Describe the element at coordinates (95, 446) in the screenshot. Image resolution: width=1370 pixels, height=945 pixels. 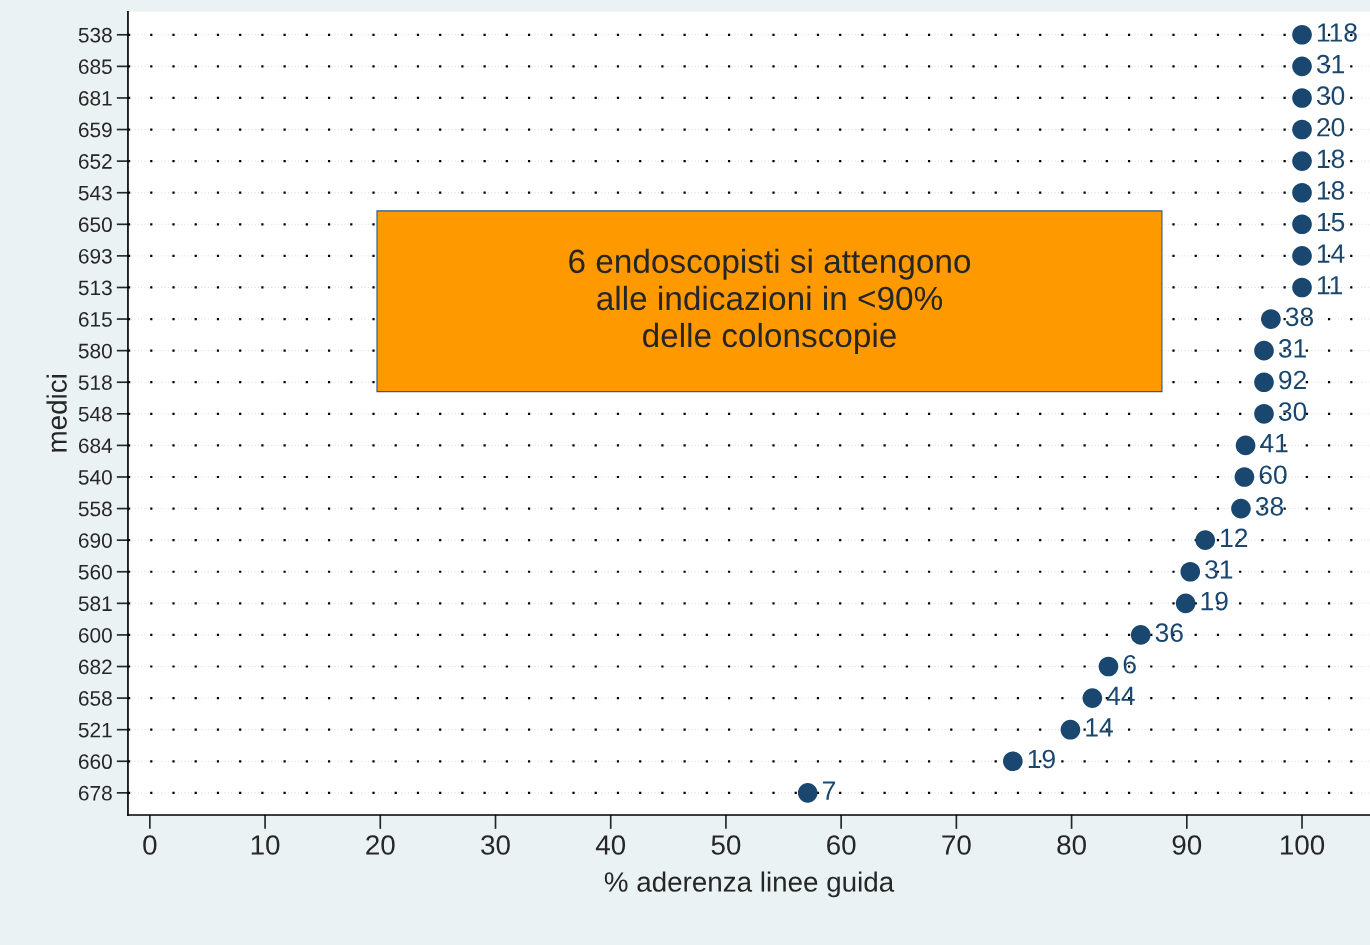
I see `y-tick-label: 684` at that location.